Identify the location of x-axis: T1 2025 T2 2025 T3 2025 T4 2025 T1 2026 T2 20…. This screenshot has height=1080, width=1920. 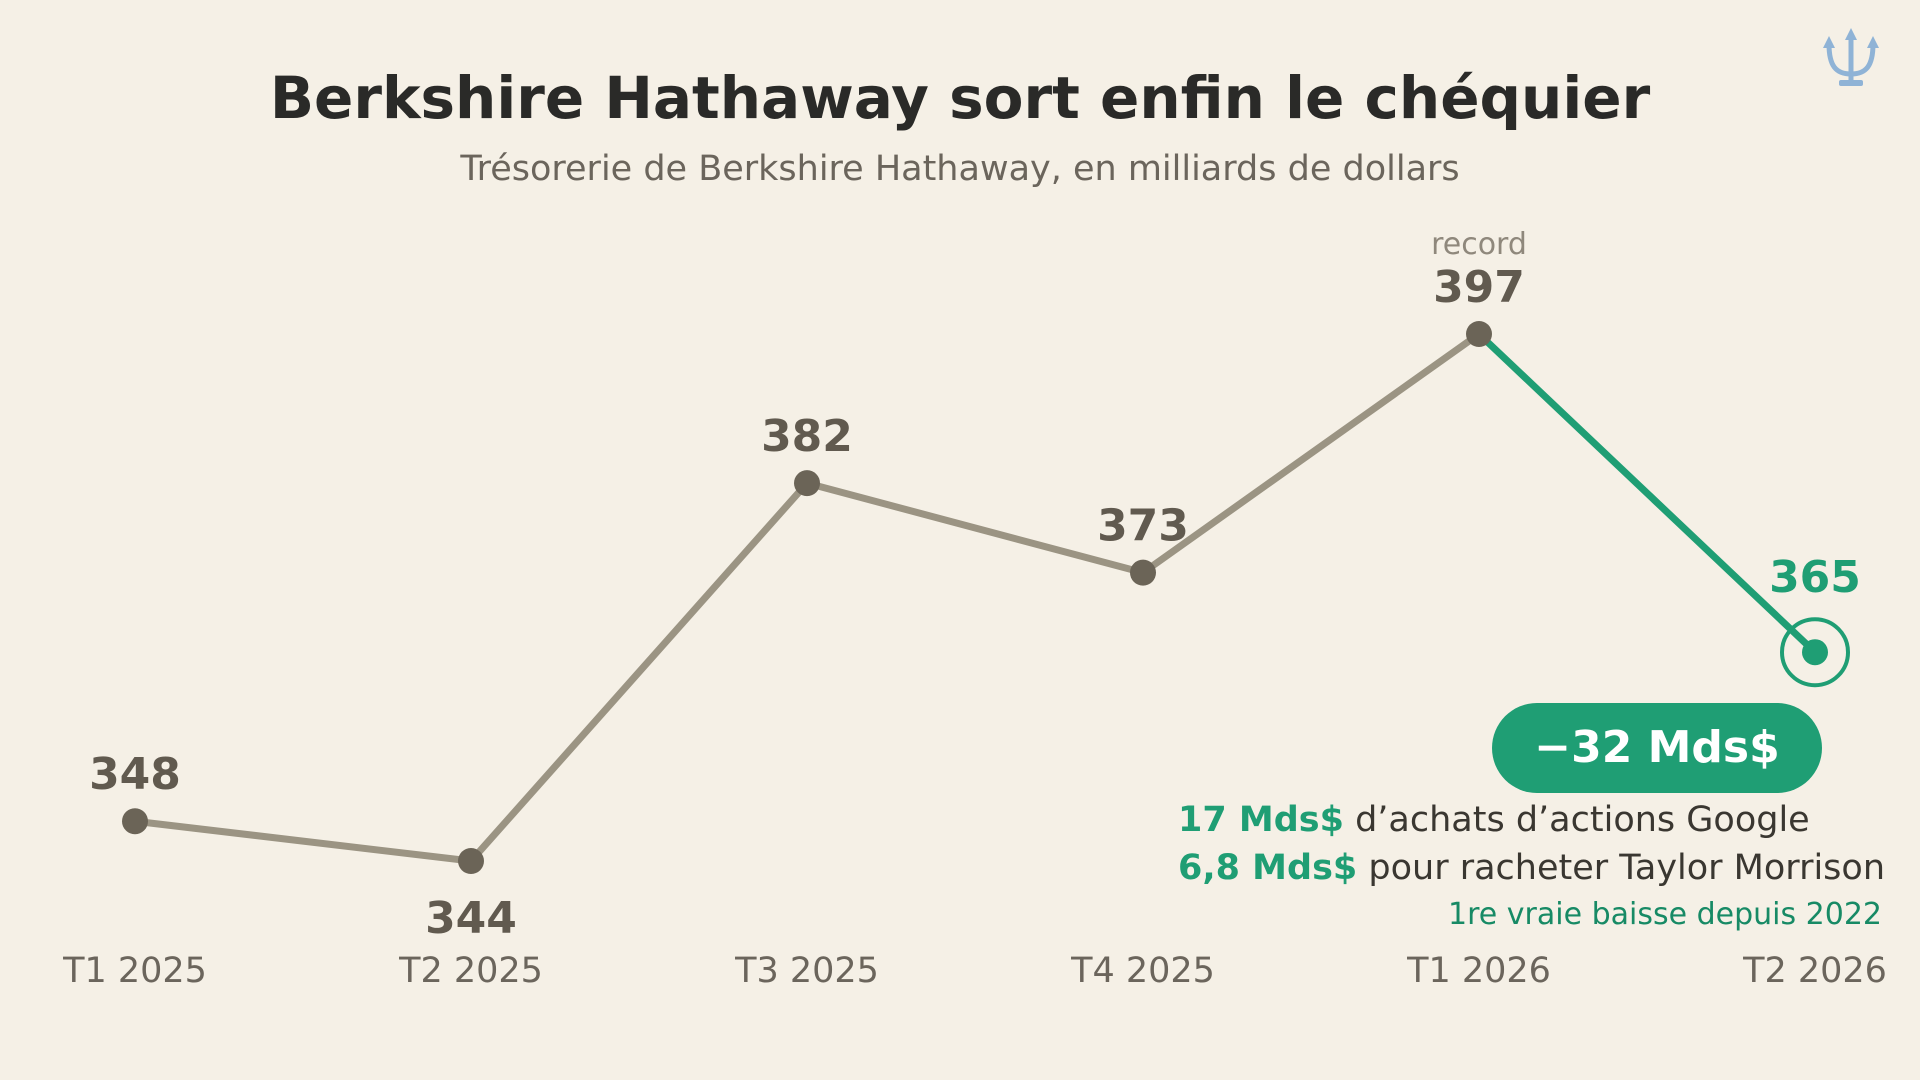
(974, 971).